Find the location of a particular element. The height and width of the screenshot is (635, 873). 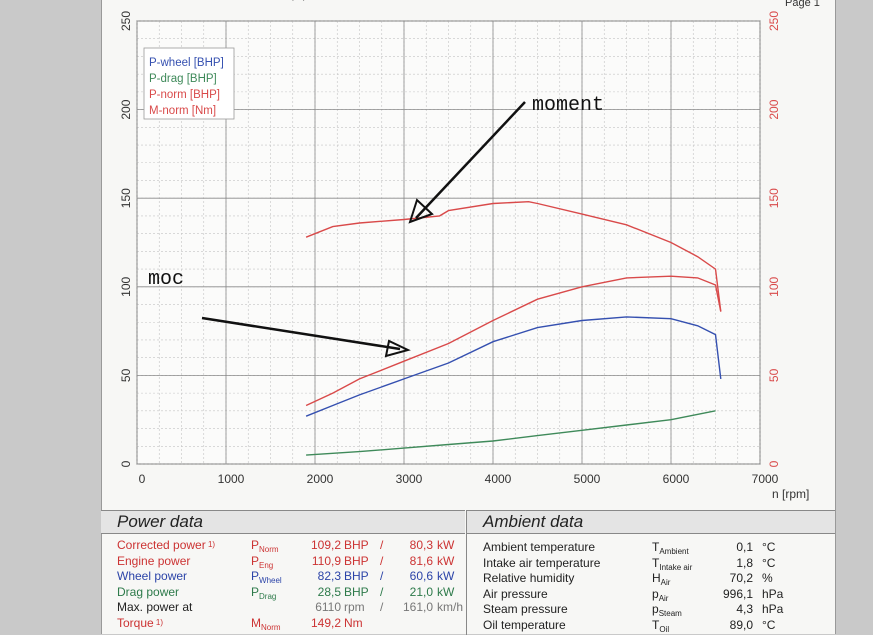

legend-entry: M-norm [Nm] is located at coordinates (182, 111).